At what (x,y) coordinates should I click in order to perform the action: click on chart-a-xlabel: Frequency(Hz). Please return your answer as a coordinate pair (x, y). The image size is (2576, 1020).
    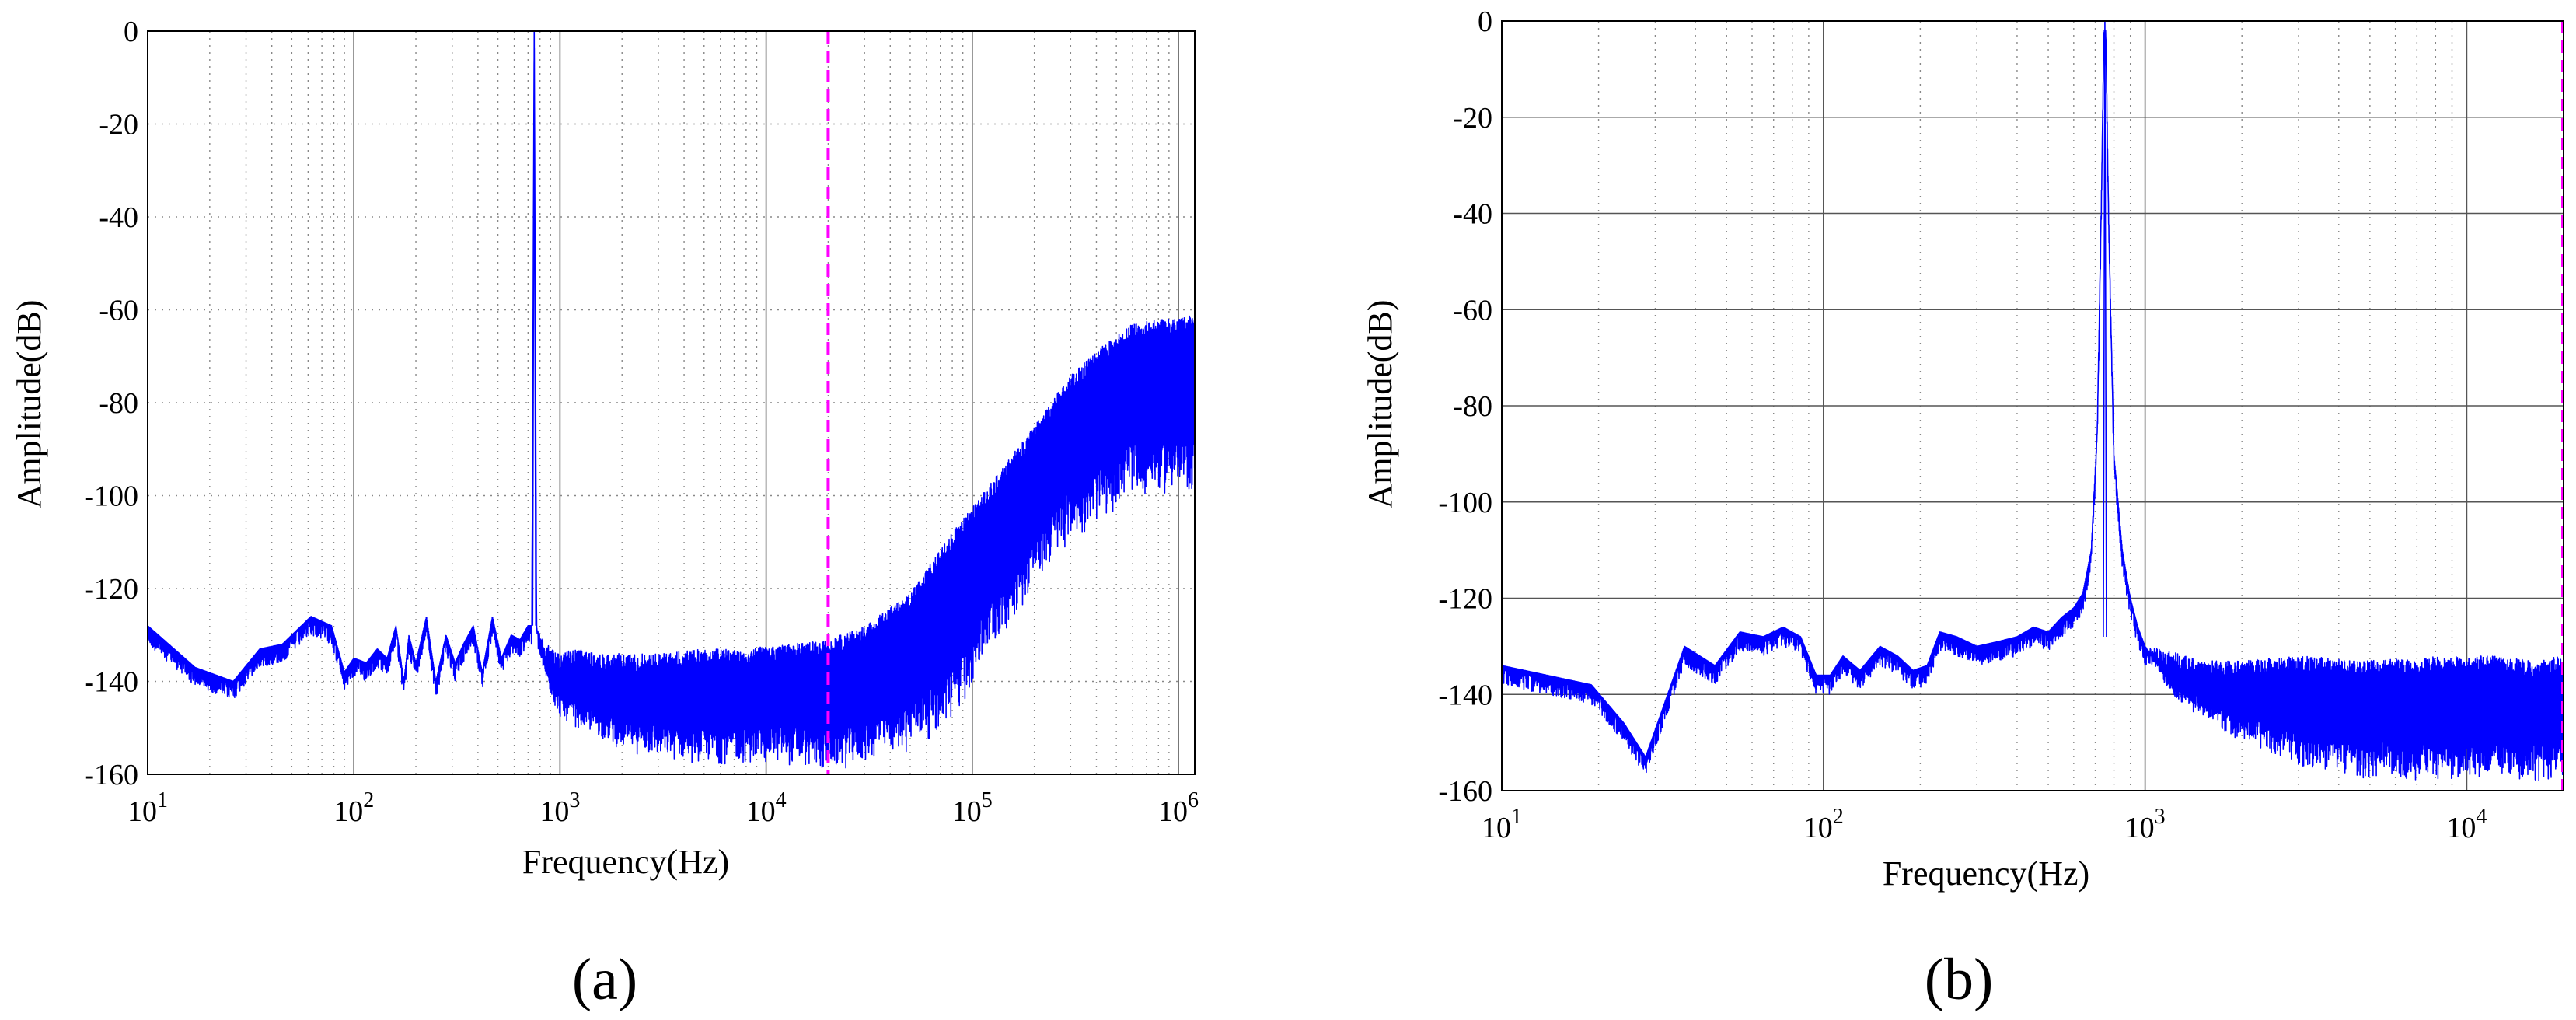
    Looking at the image, I should click on (626, 862).